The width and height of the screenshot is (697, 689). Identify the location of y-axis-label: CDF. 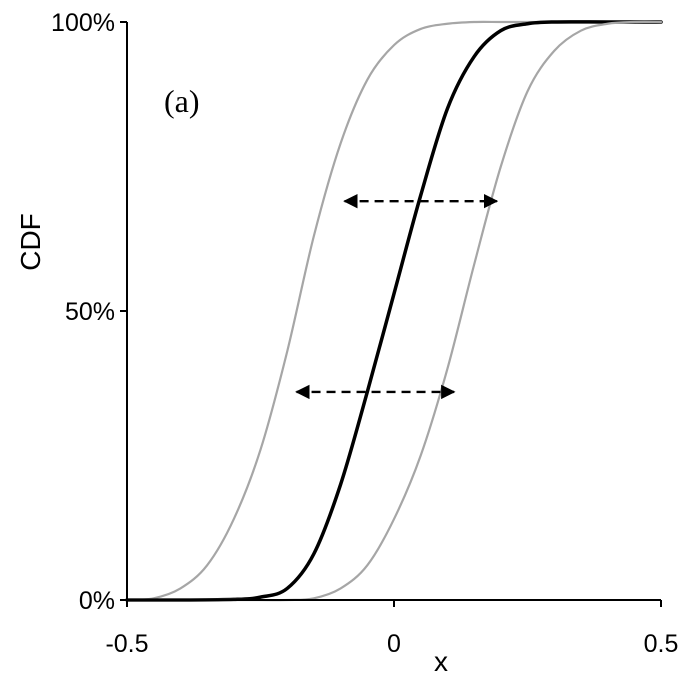
(30, 242).